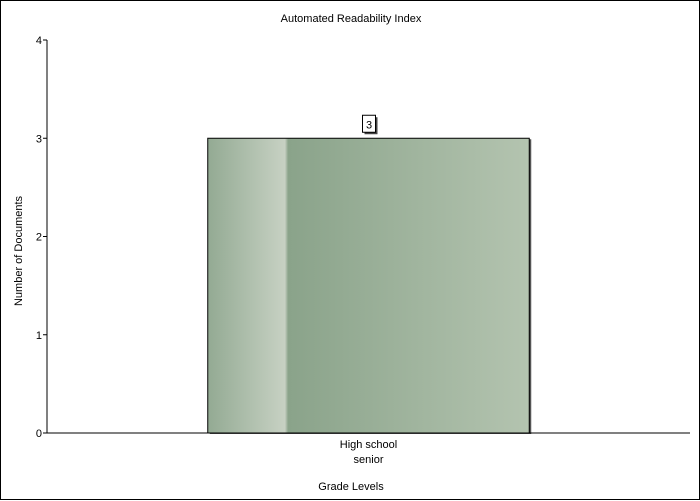 This screenshot has height=501, width=700. I want to click on y-axis-label: Number of Documents, so click(19, 250).